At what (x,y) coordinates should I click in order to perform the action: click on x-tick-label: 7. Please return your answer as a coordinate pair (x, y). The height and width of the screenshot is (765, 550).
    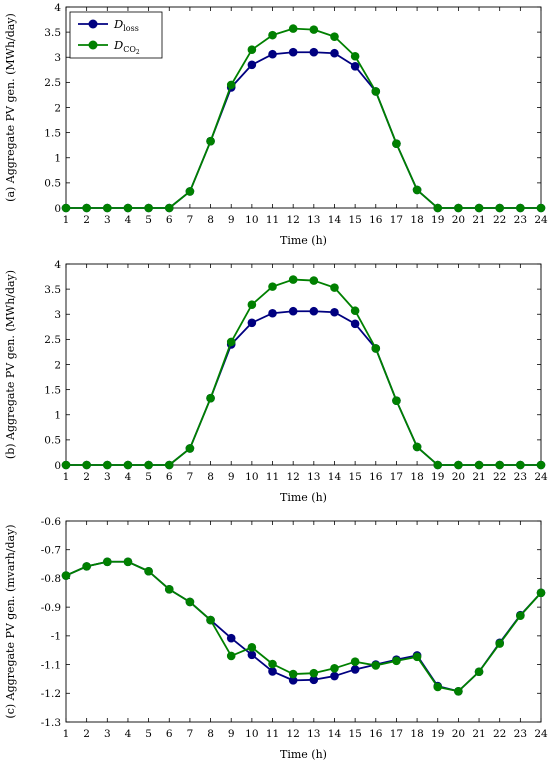
    Looking at the image, I should click on (190, 734).